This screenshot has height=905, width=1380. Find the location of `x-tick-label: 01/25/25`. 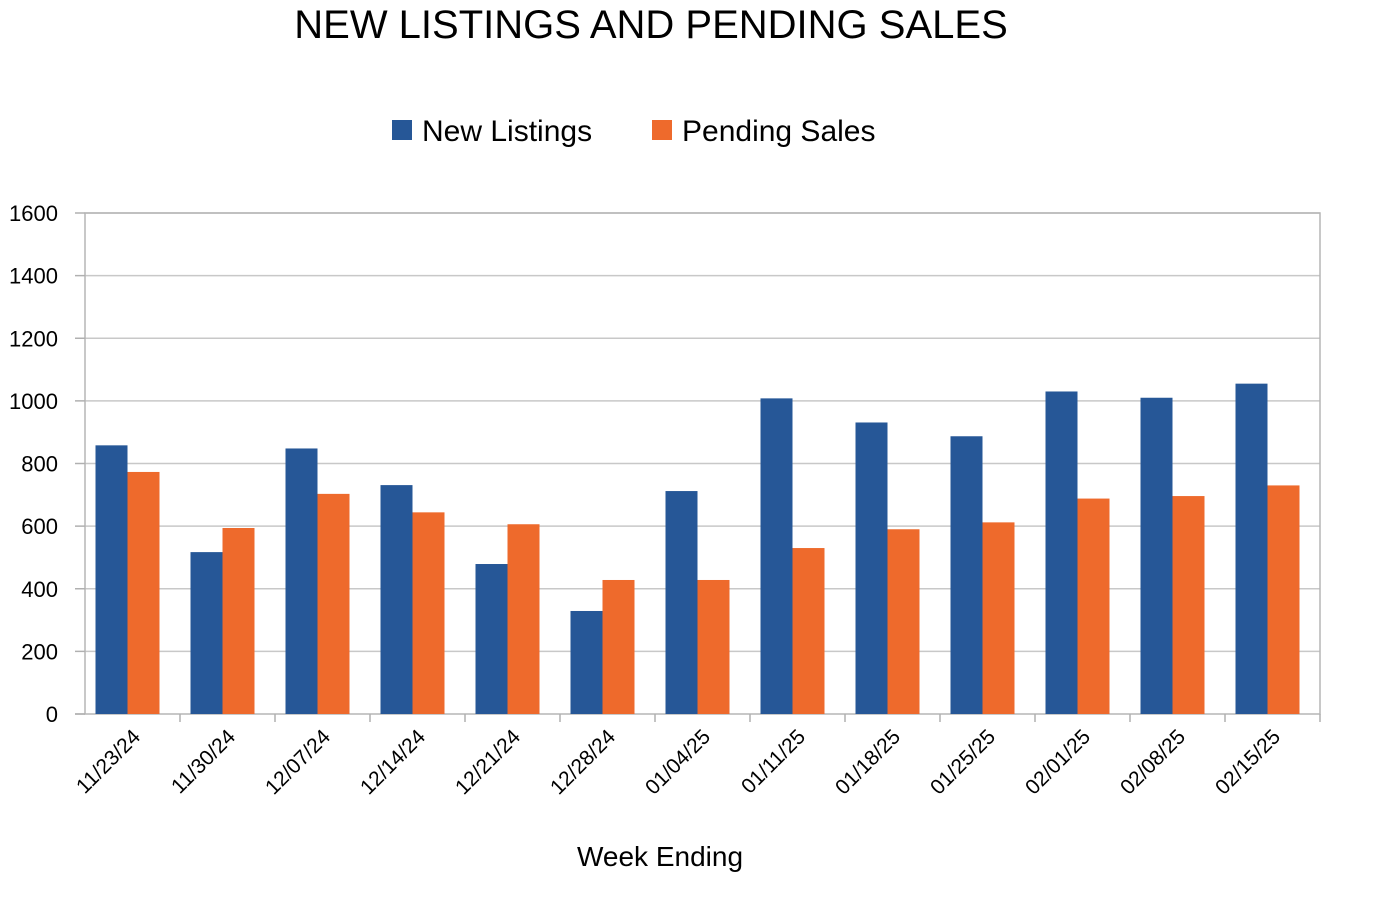

x-tick-label: 01/25/25 is located at coordinates (963, 762).